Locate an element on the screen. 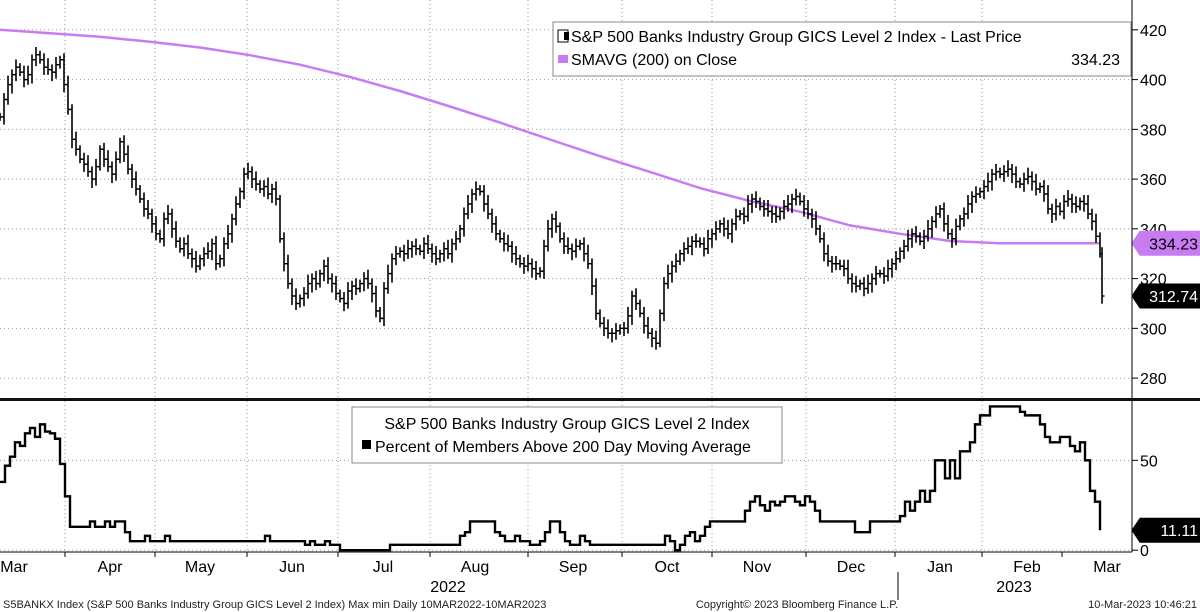  upper-y-tick-label: 300 is located at coordinates (1153, 329).